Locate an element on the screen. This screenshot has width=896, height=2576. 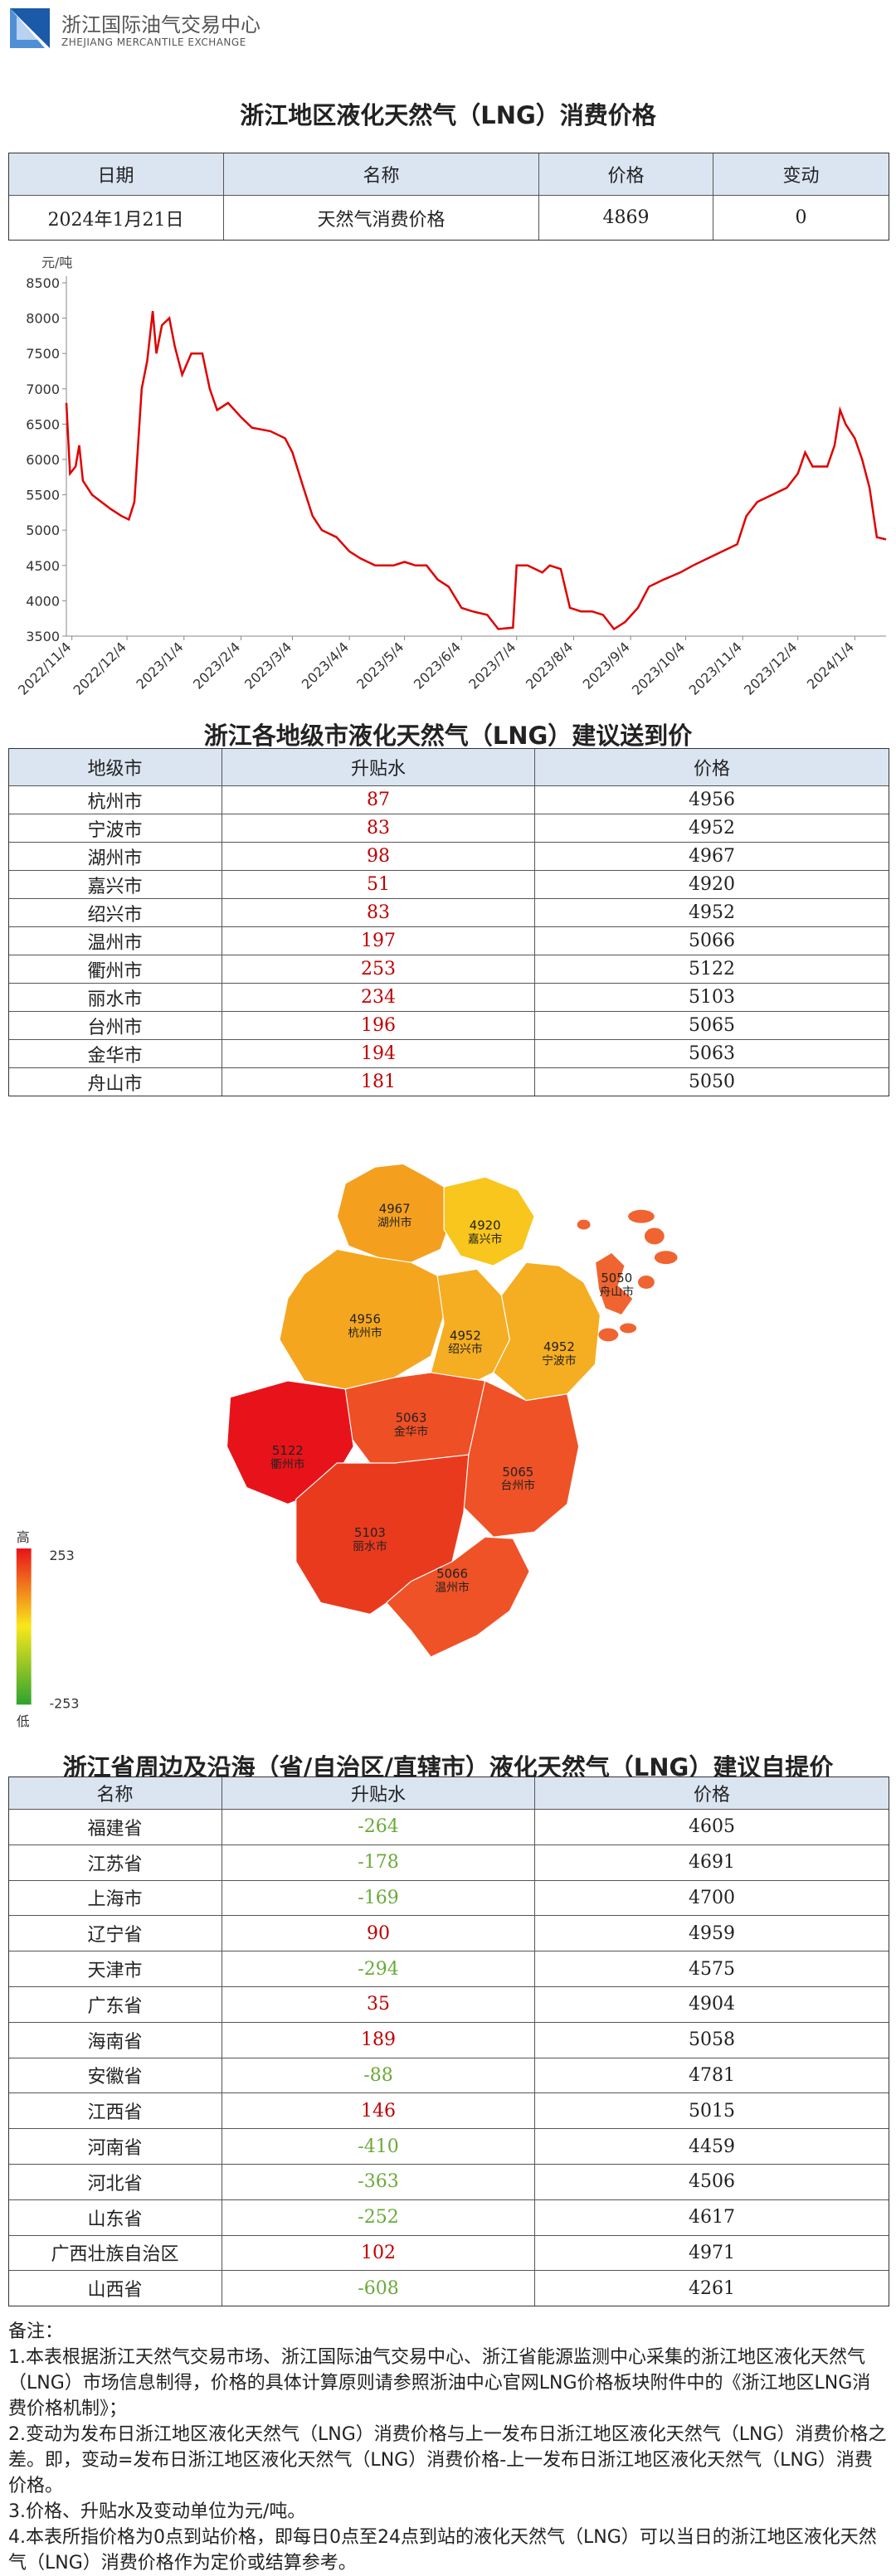
table-cell: 广西壮族自治区 is located at coordinates (115, 2254).